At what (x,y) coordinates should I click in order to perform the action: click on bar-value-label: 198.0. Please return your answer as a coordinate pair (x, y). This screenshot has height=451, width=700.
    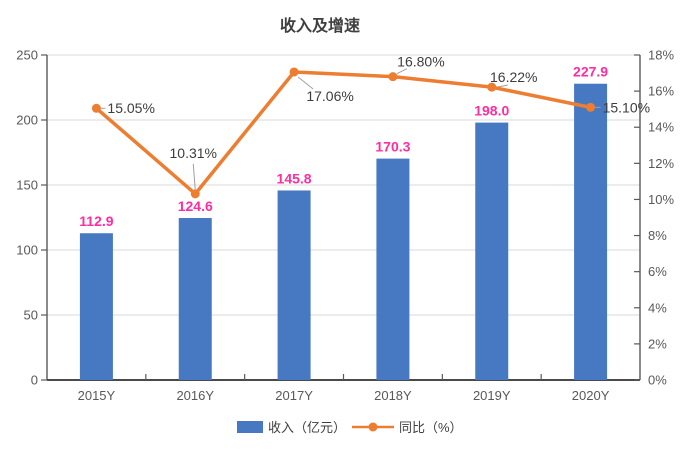
    Looking at the image, I should click on (491, 111).